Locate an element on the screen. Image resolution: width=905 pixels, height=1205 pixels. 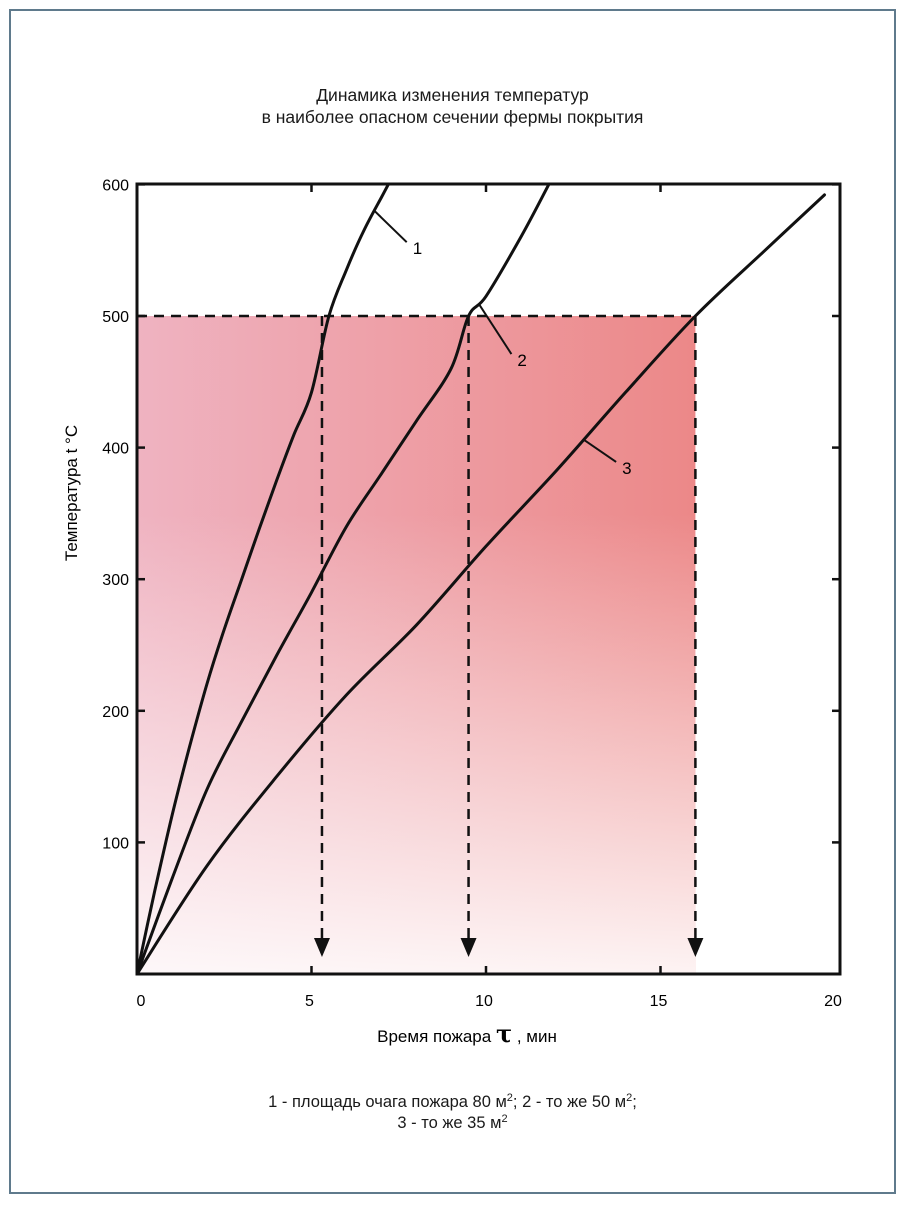
series-label-1: 1 is located at coordinates (417, 248).